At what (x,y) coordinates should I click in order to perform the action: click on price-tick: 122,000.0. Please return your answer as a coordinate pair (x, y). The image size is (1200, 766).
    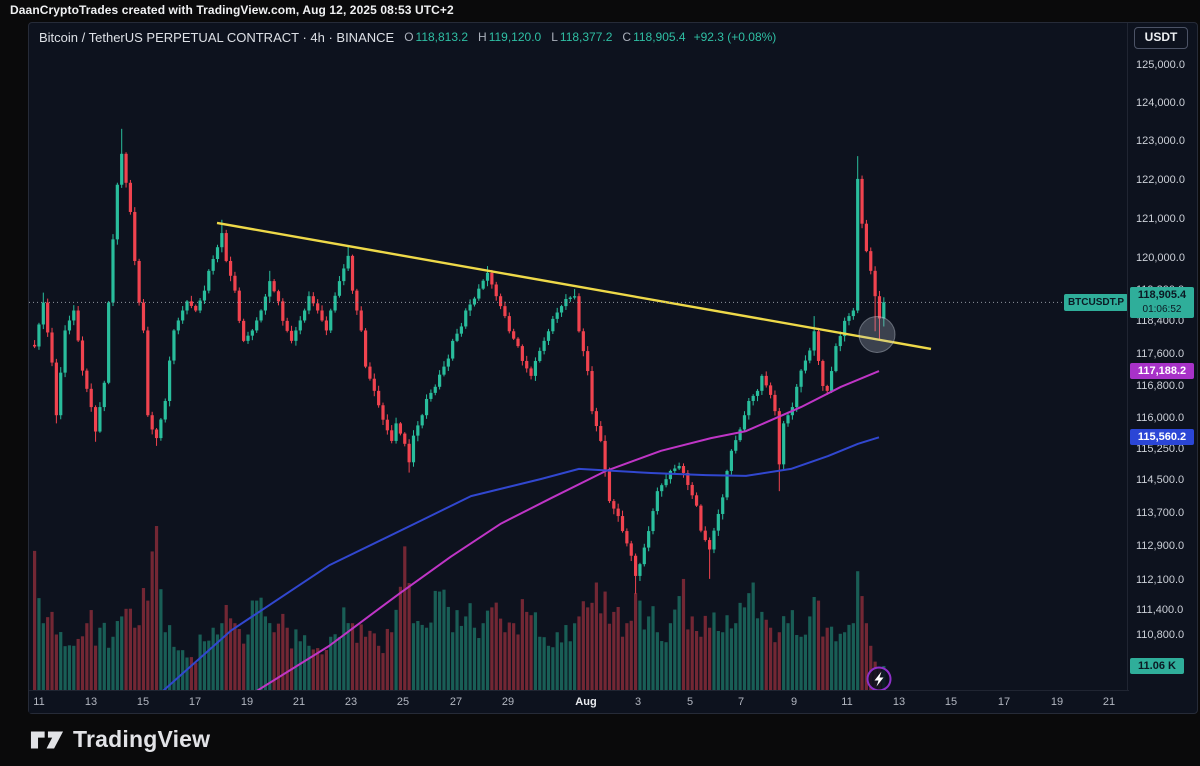
    Looking at the image, I should click on (1160, 179).